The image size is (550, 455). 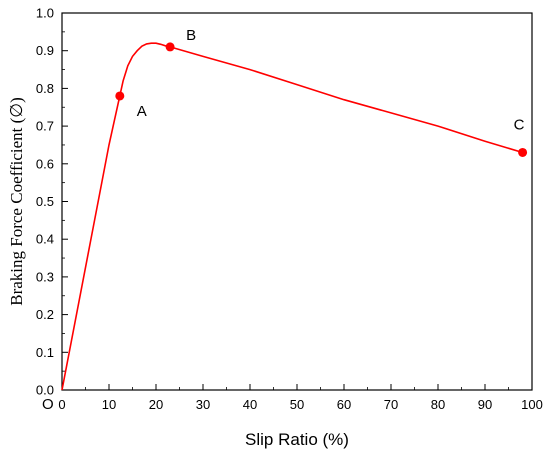 What do you see at coordinates (48, 404) in the screenshot?
I see `origin-label: O` at bounding box center [48, 404].